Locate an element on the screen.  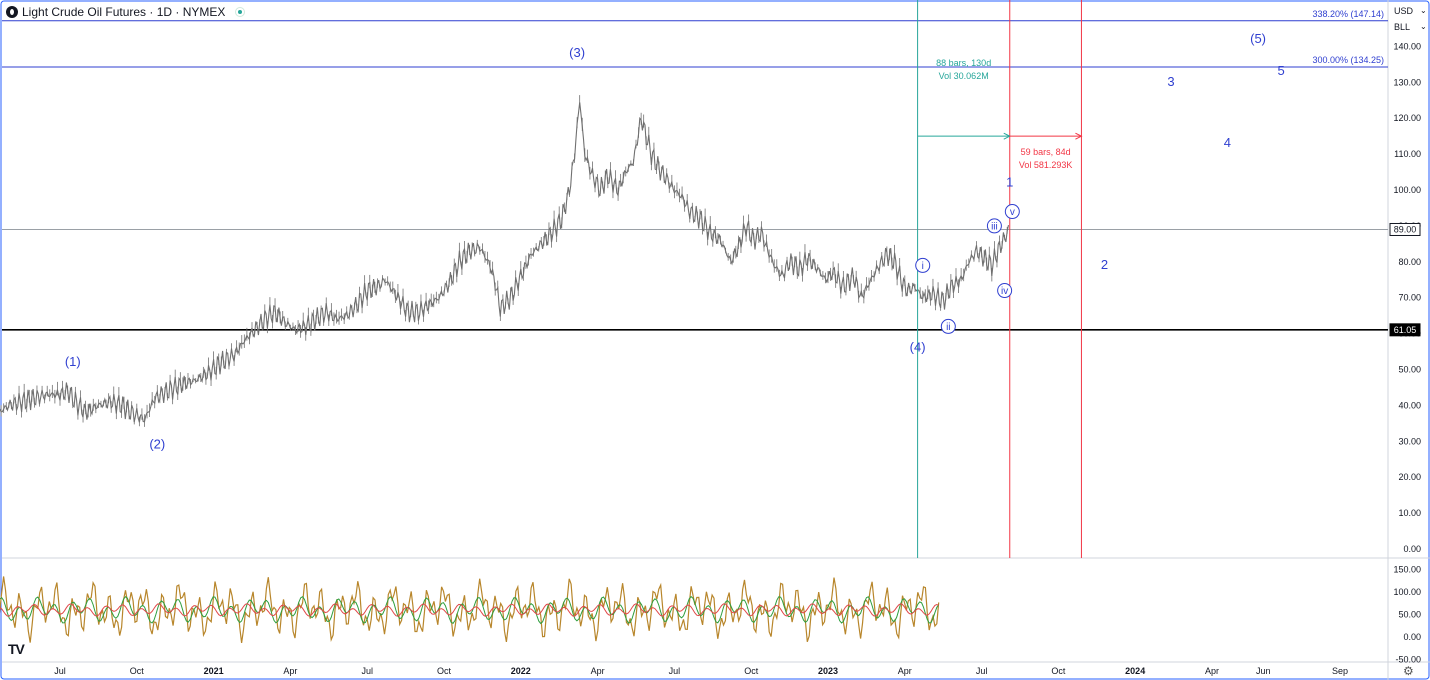
wave-label: 4 is located at coordinates (1227, 142).